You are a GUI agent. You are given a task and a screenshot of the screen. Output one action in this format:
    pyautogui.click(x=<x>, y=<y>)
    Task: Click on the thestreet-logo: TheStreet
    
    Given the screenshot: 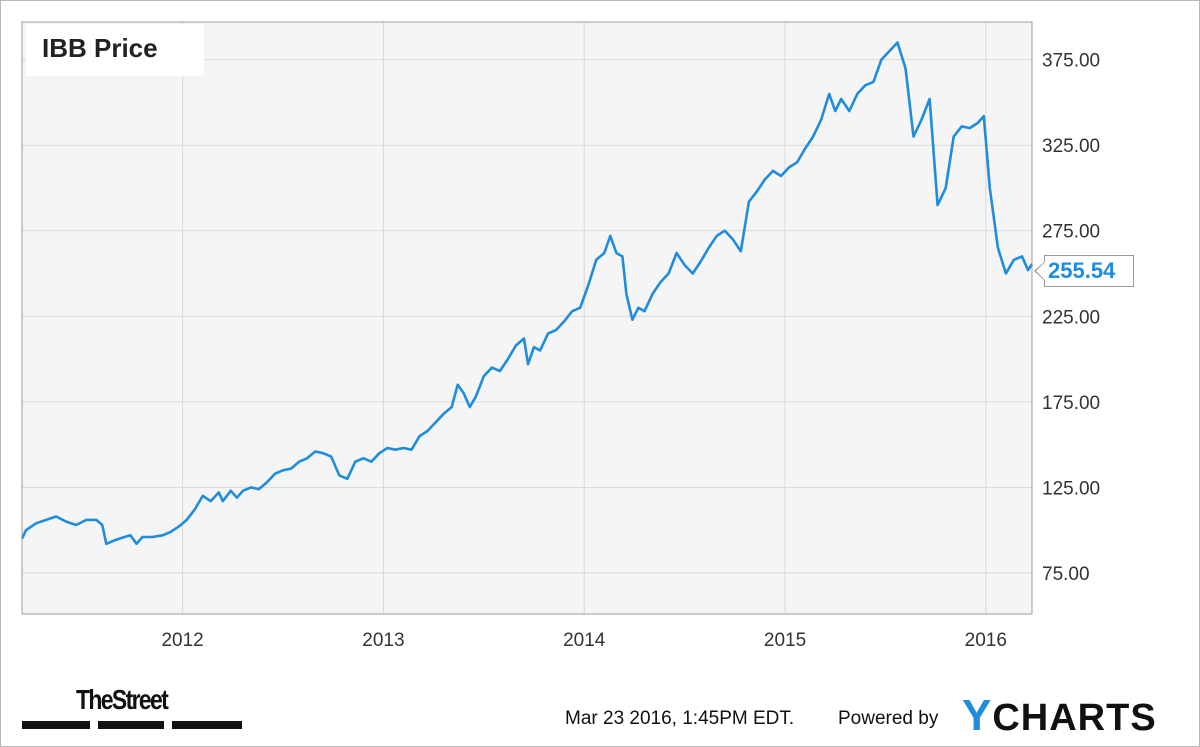 What is the action you would take?
    pyautogui.click(x=122, y=699)
    